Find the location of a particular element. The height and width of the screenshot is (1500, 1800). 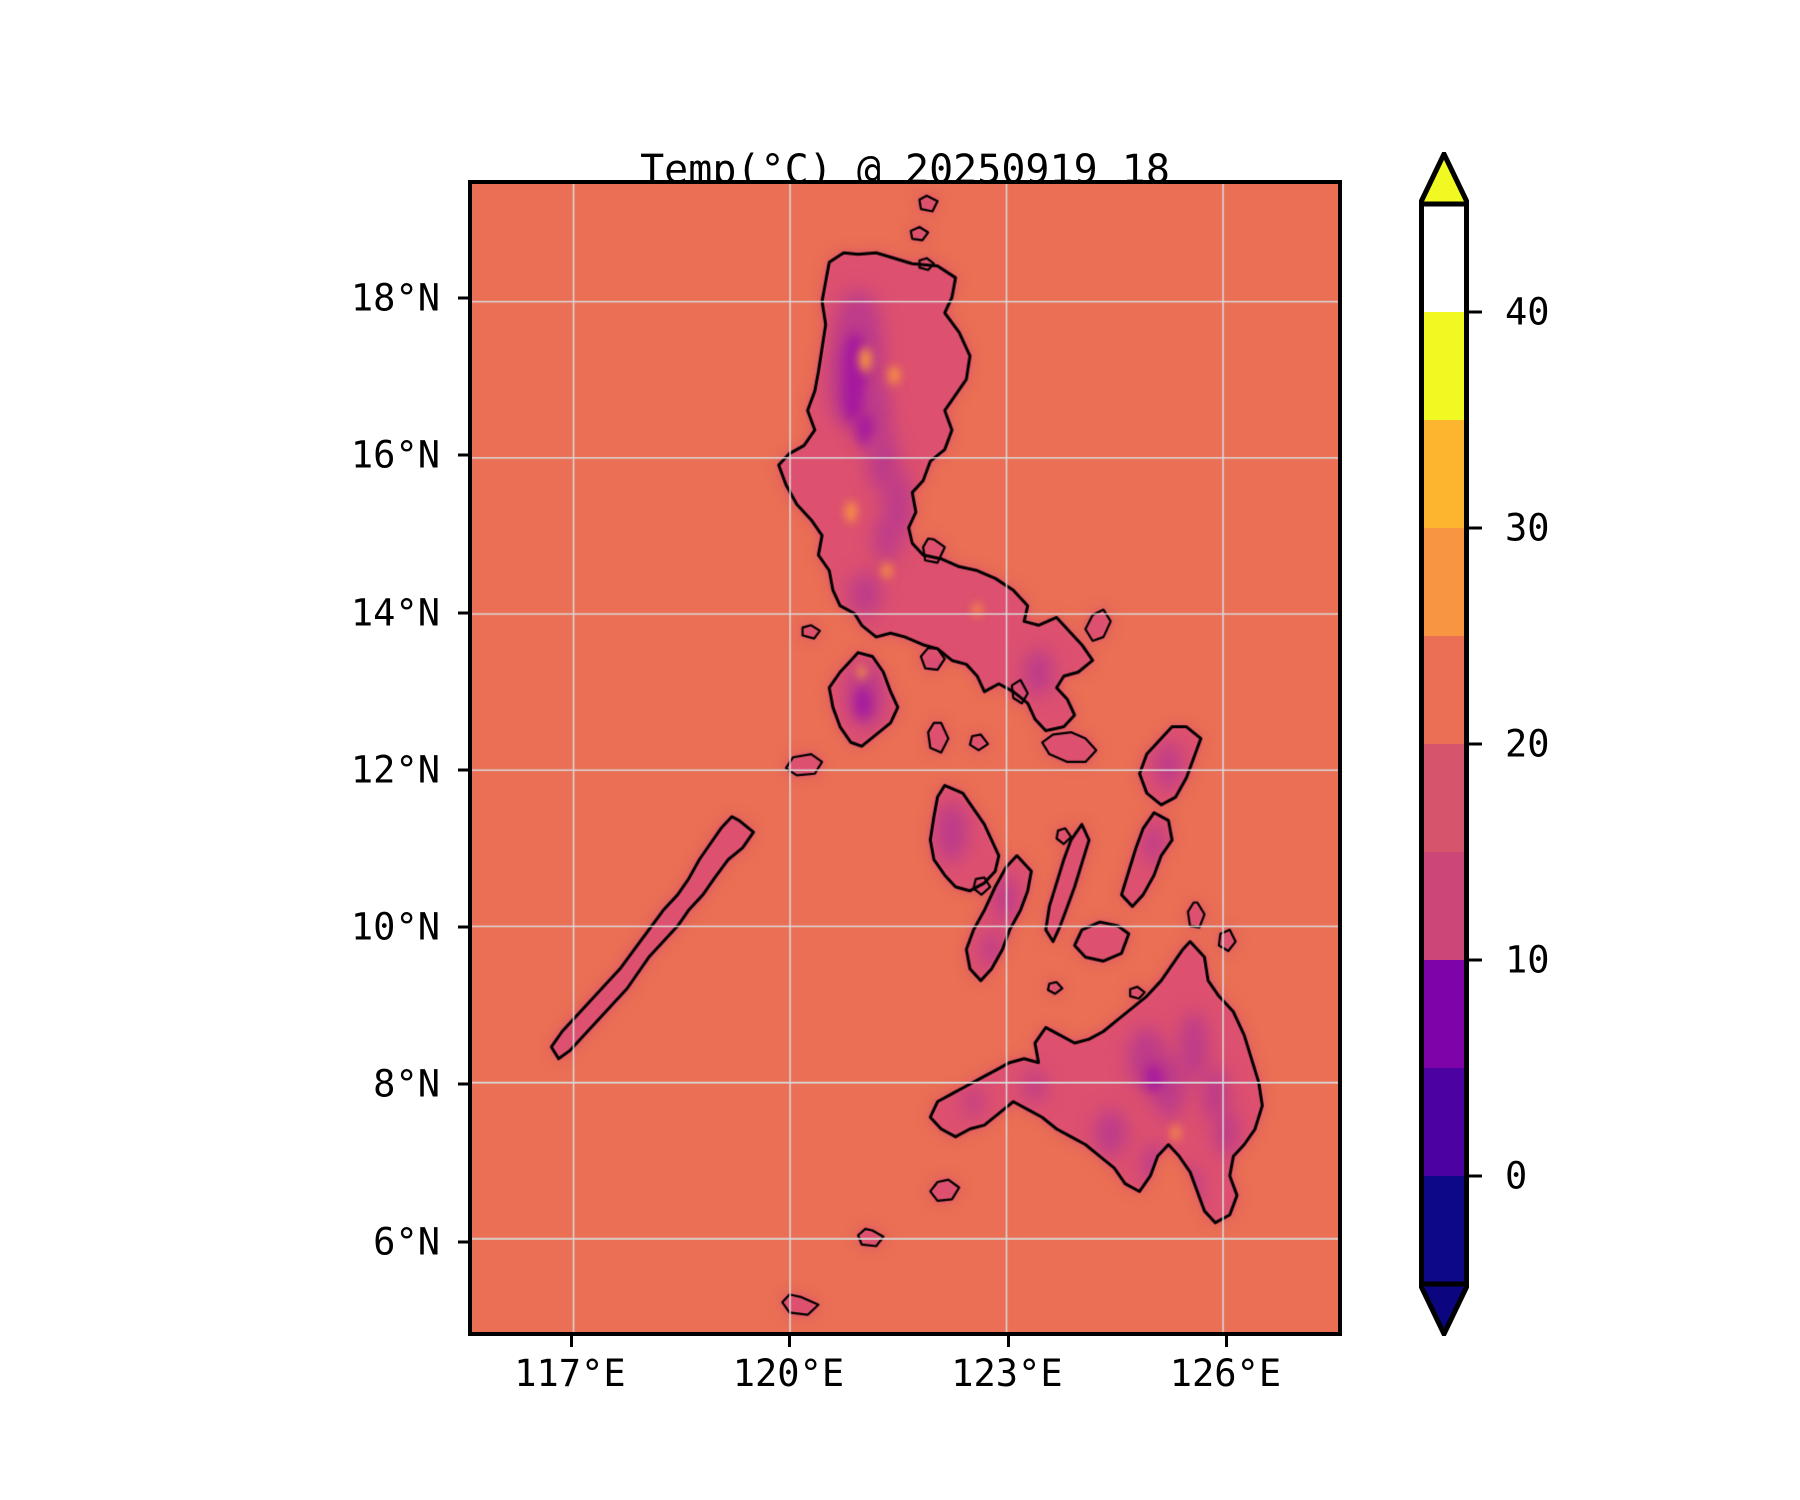

x-tick-label: 123°E is located at coordinates (1007, 1373).